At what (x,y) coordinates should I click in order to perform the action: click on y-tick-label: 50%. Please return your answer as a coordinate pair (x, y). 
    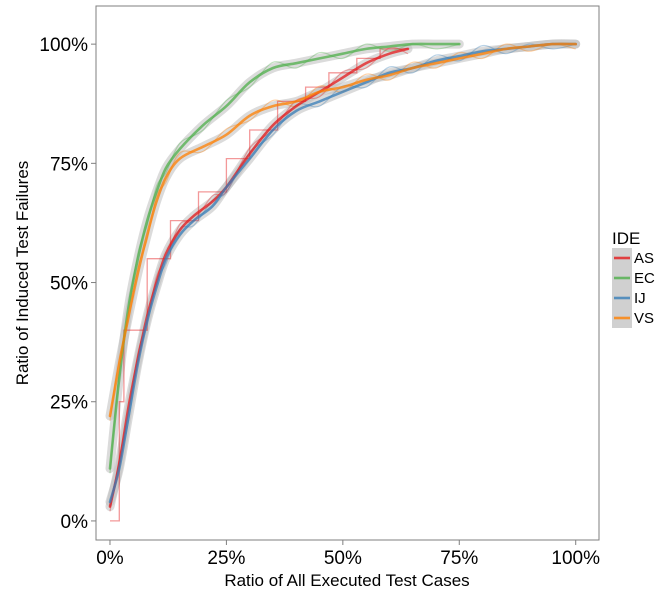
    Looking at the image, I should click on (69, 284).